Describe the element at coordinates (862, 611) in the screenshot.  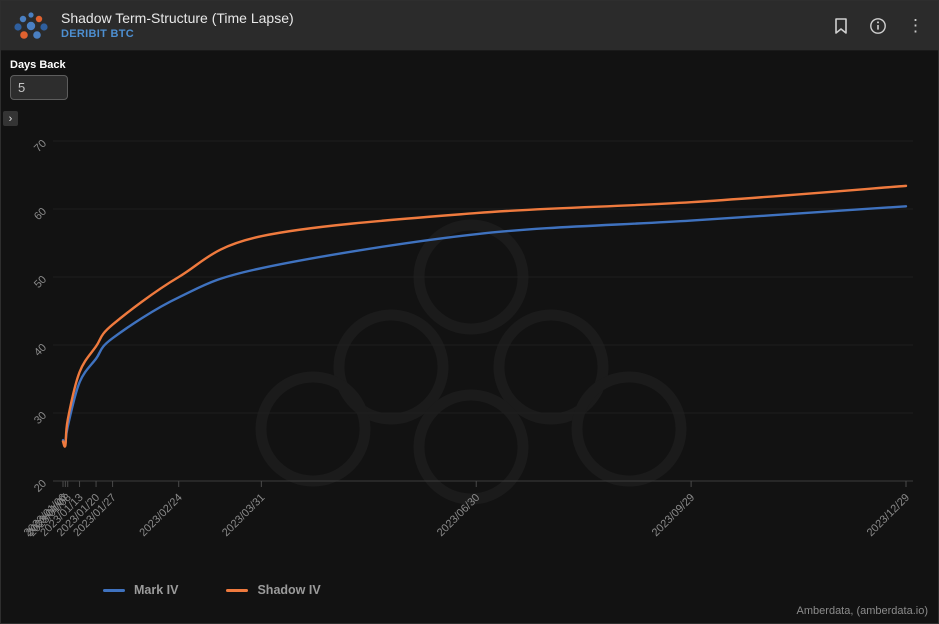
I see `attribution-text: Amberdata, (amberdata.io)` at that location.